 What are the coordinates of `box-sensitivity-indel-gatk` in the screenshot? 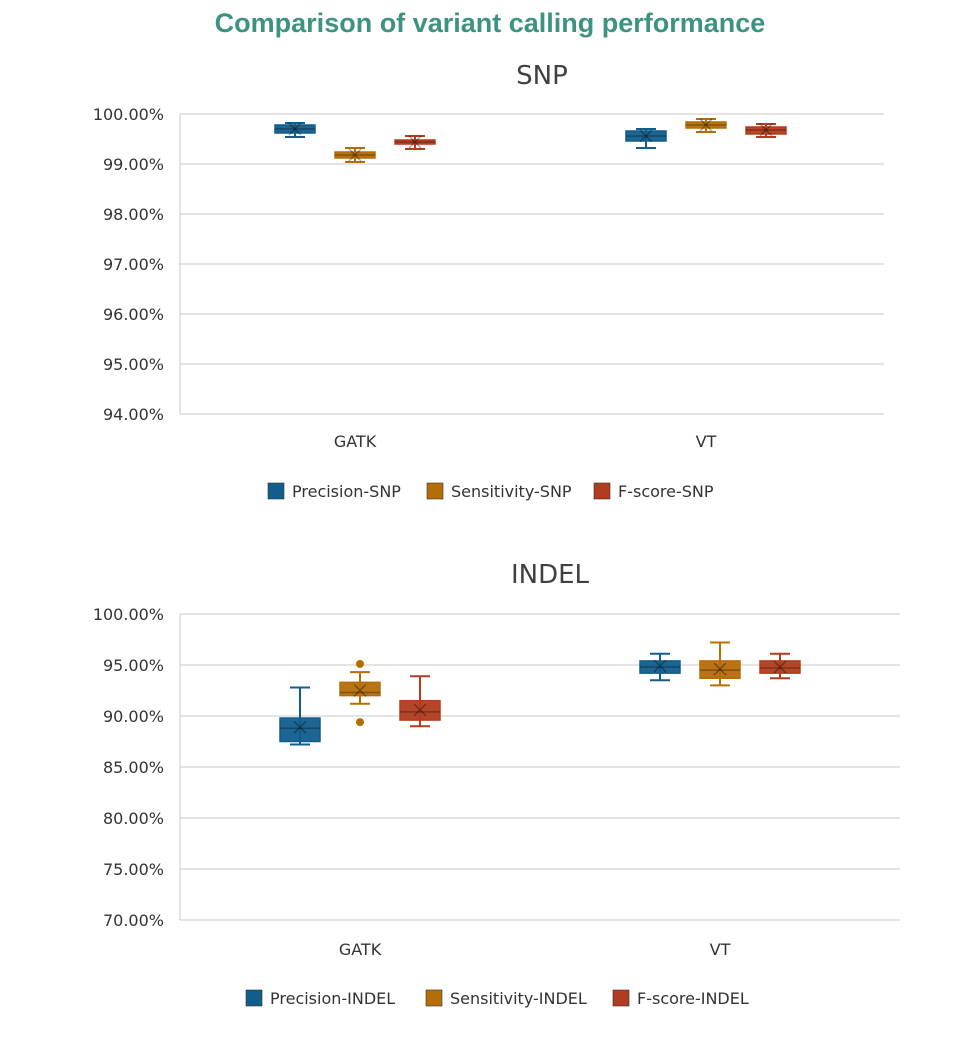 It's located at (360, 693).